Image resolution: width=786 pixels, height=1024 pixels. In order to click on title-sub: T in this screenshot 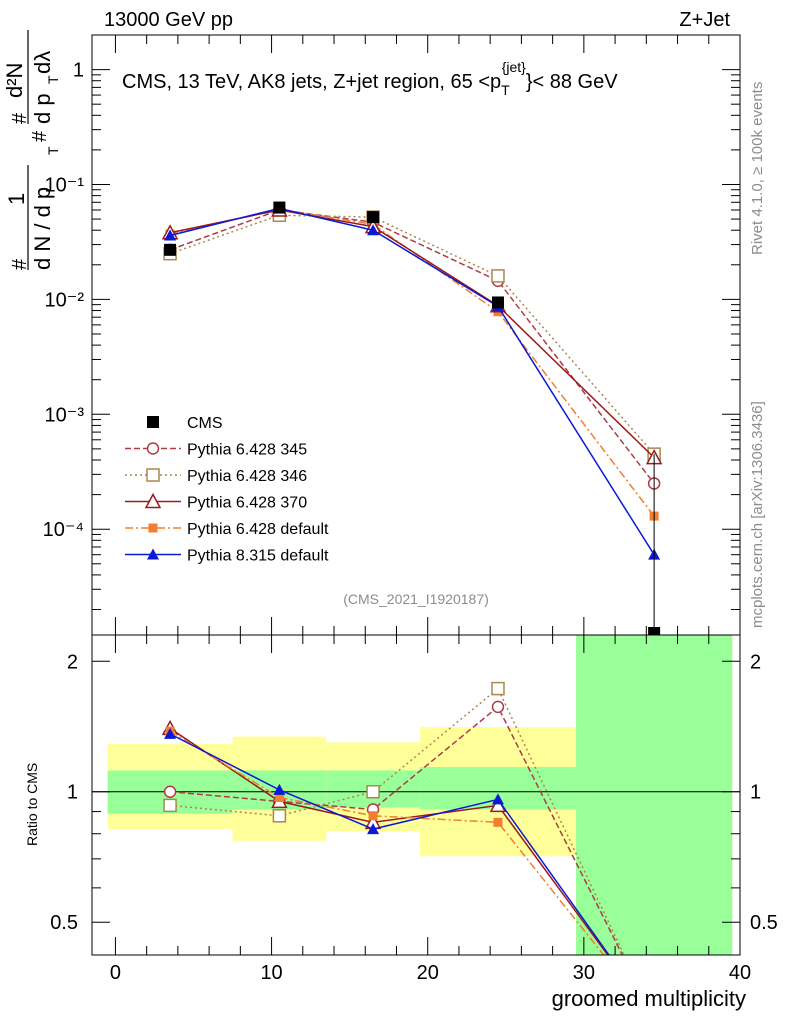, I will do `click(505, 90)`.